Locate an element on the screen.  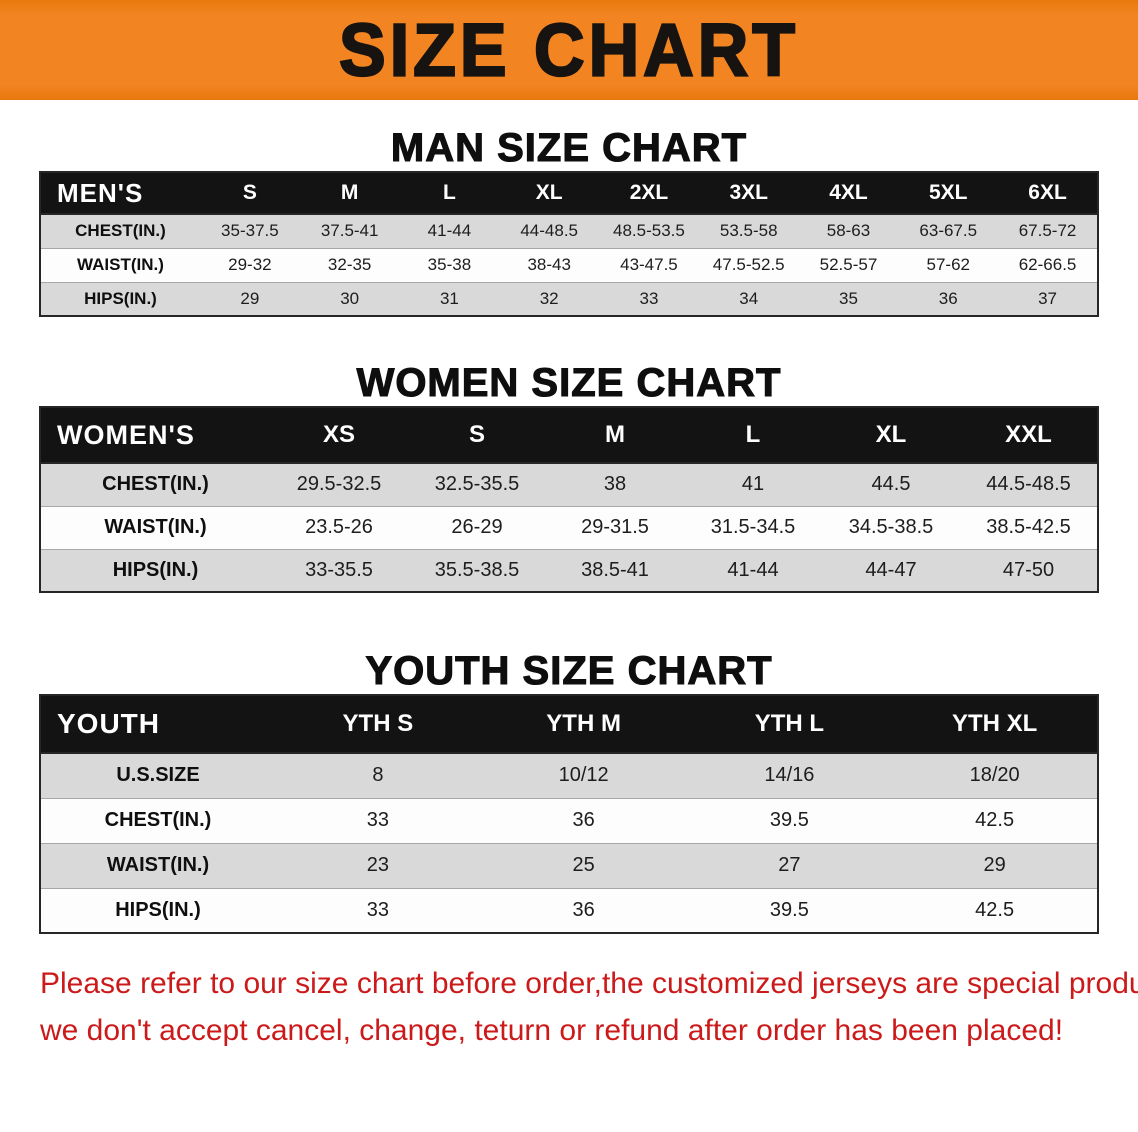
size-value: 27 is located at coordinates (789, 865).